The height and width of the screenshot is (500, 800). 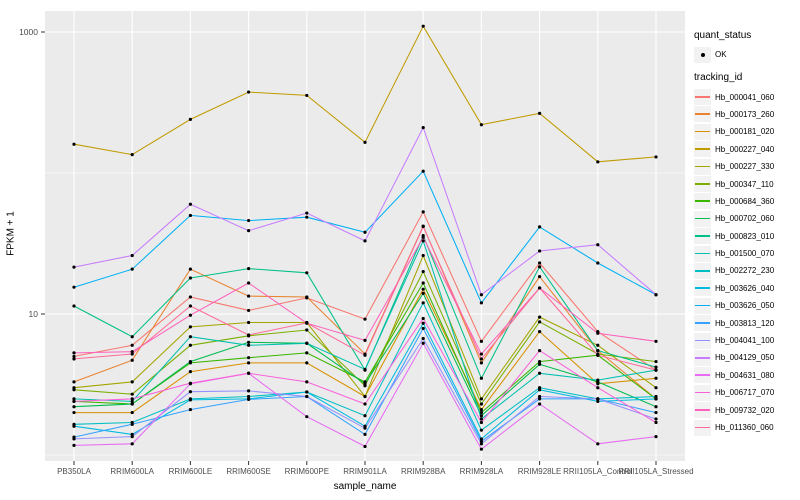 What do you see at coordinates (745, 149) in the screenshot?
I see `legend-item-label: Hb_000227_040` at bounding box center [745, 149].